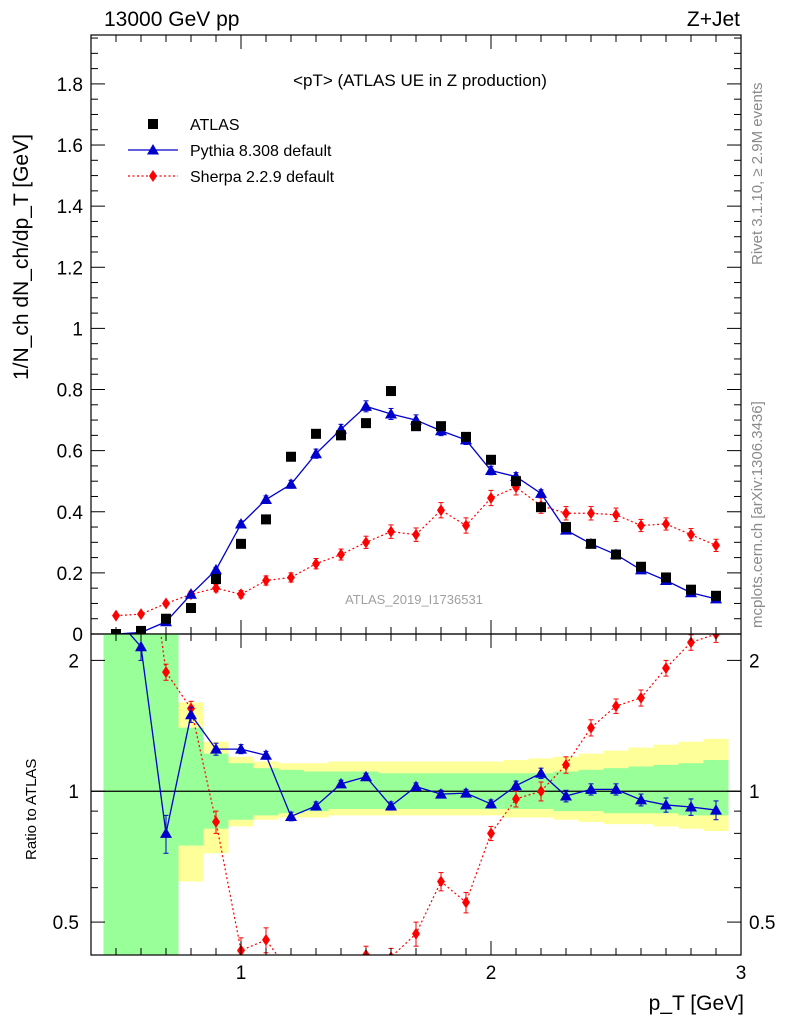 This screenshot has width=786, height=1024. What do you see at coordinates (70, 452) in the screenshot?
I see `y-tick-label: 0.6` at bounding box center [70, 452].